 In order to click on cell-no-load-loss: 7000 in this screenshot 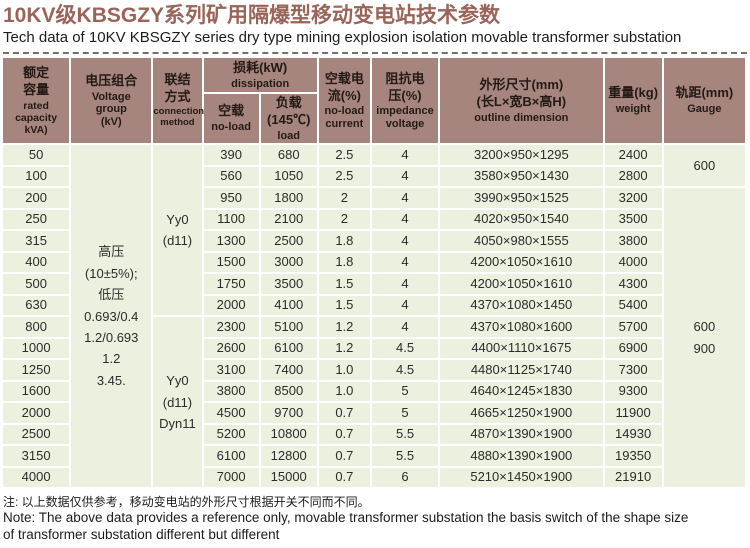, I will do `click(231, 477)`.